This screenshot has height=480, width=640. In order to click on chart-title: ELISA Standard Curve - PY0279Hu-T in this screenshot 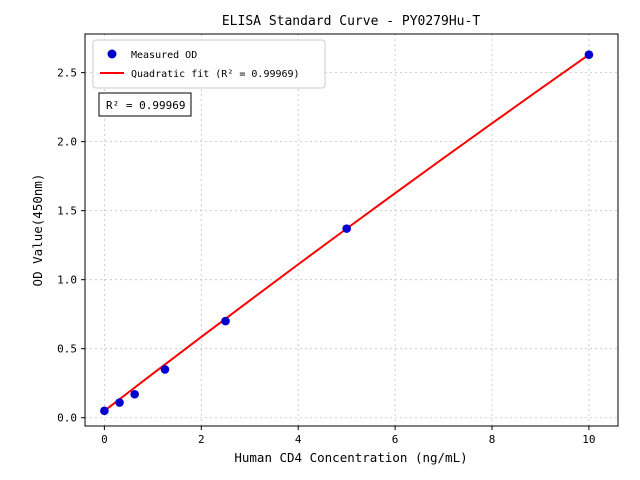, I will do `click(351, 21)`.